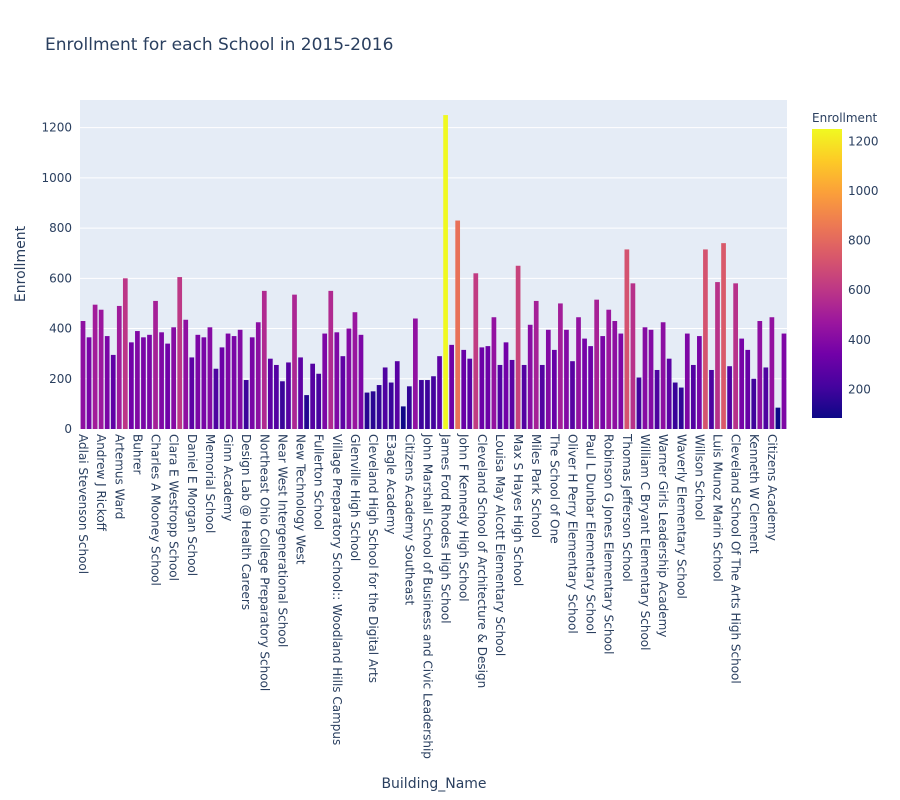 The image size is (900, 800). I want to click on x-tick-label: Fullerton School, so click(319, 482).